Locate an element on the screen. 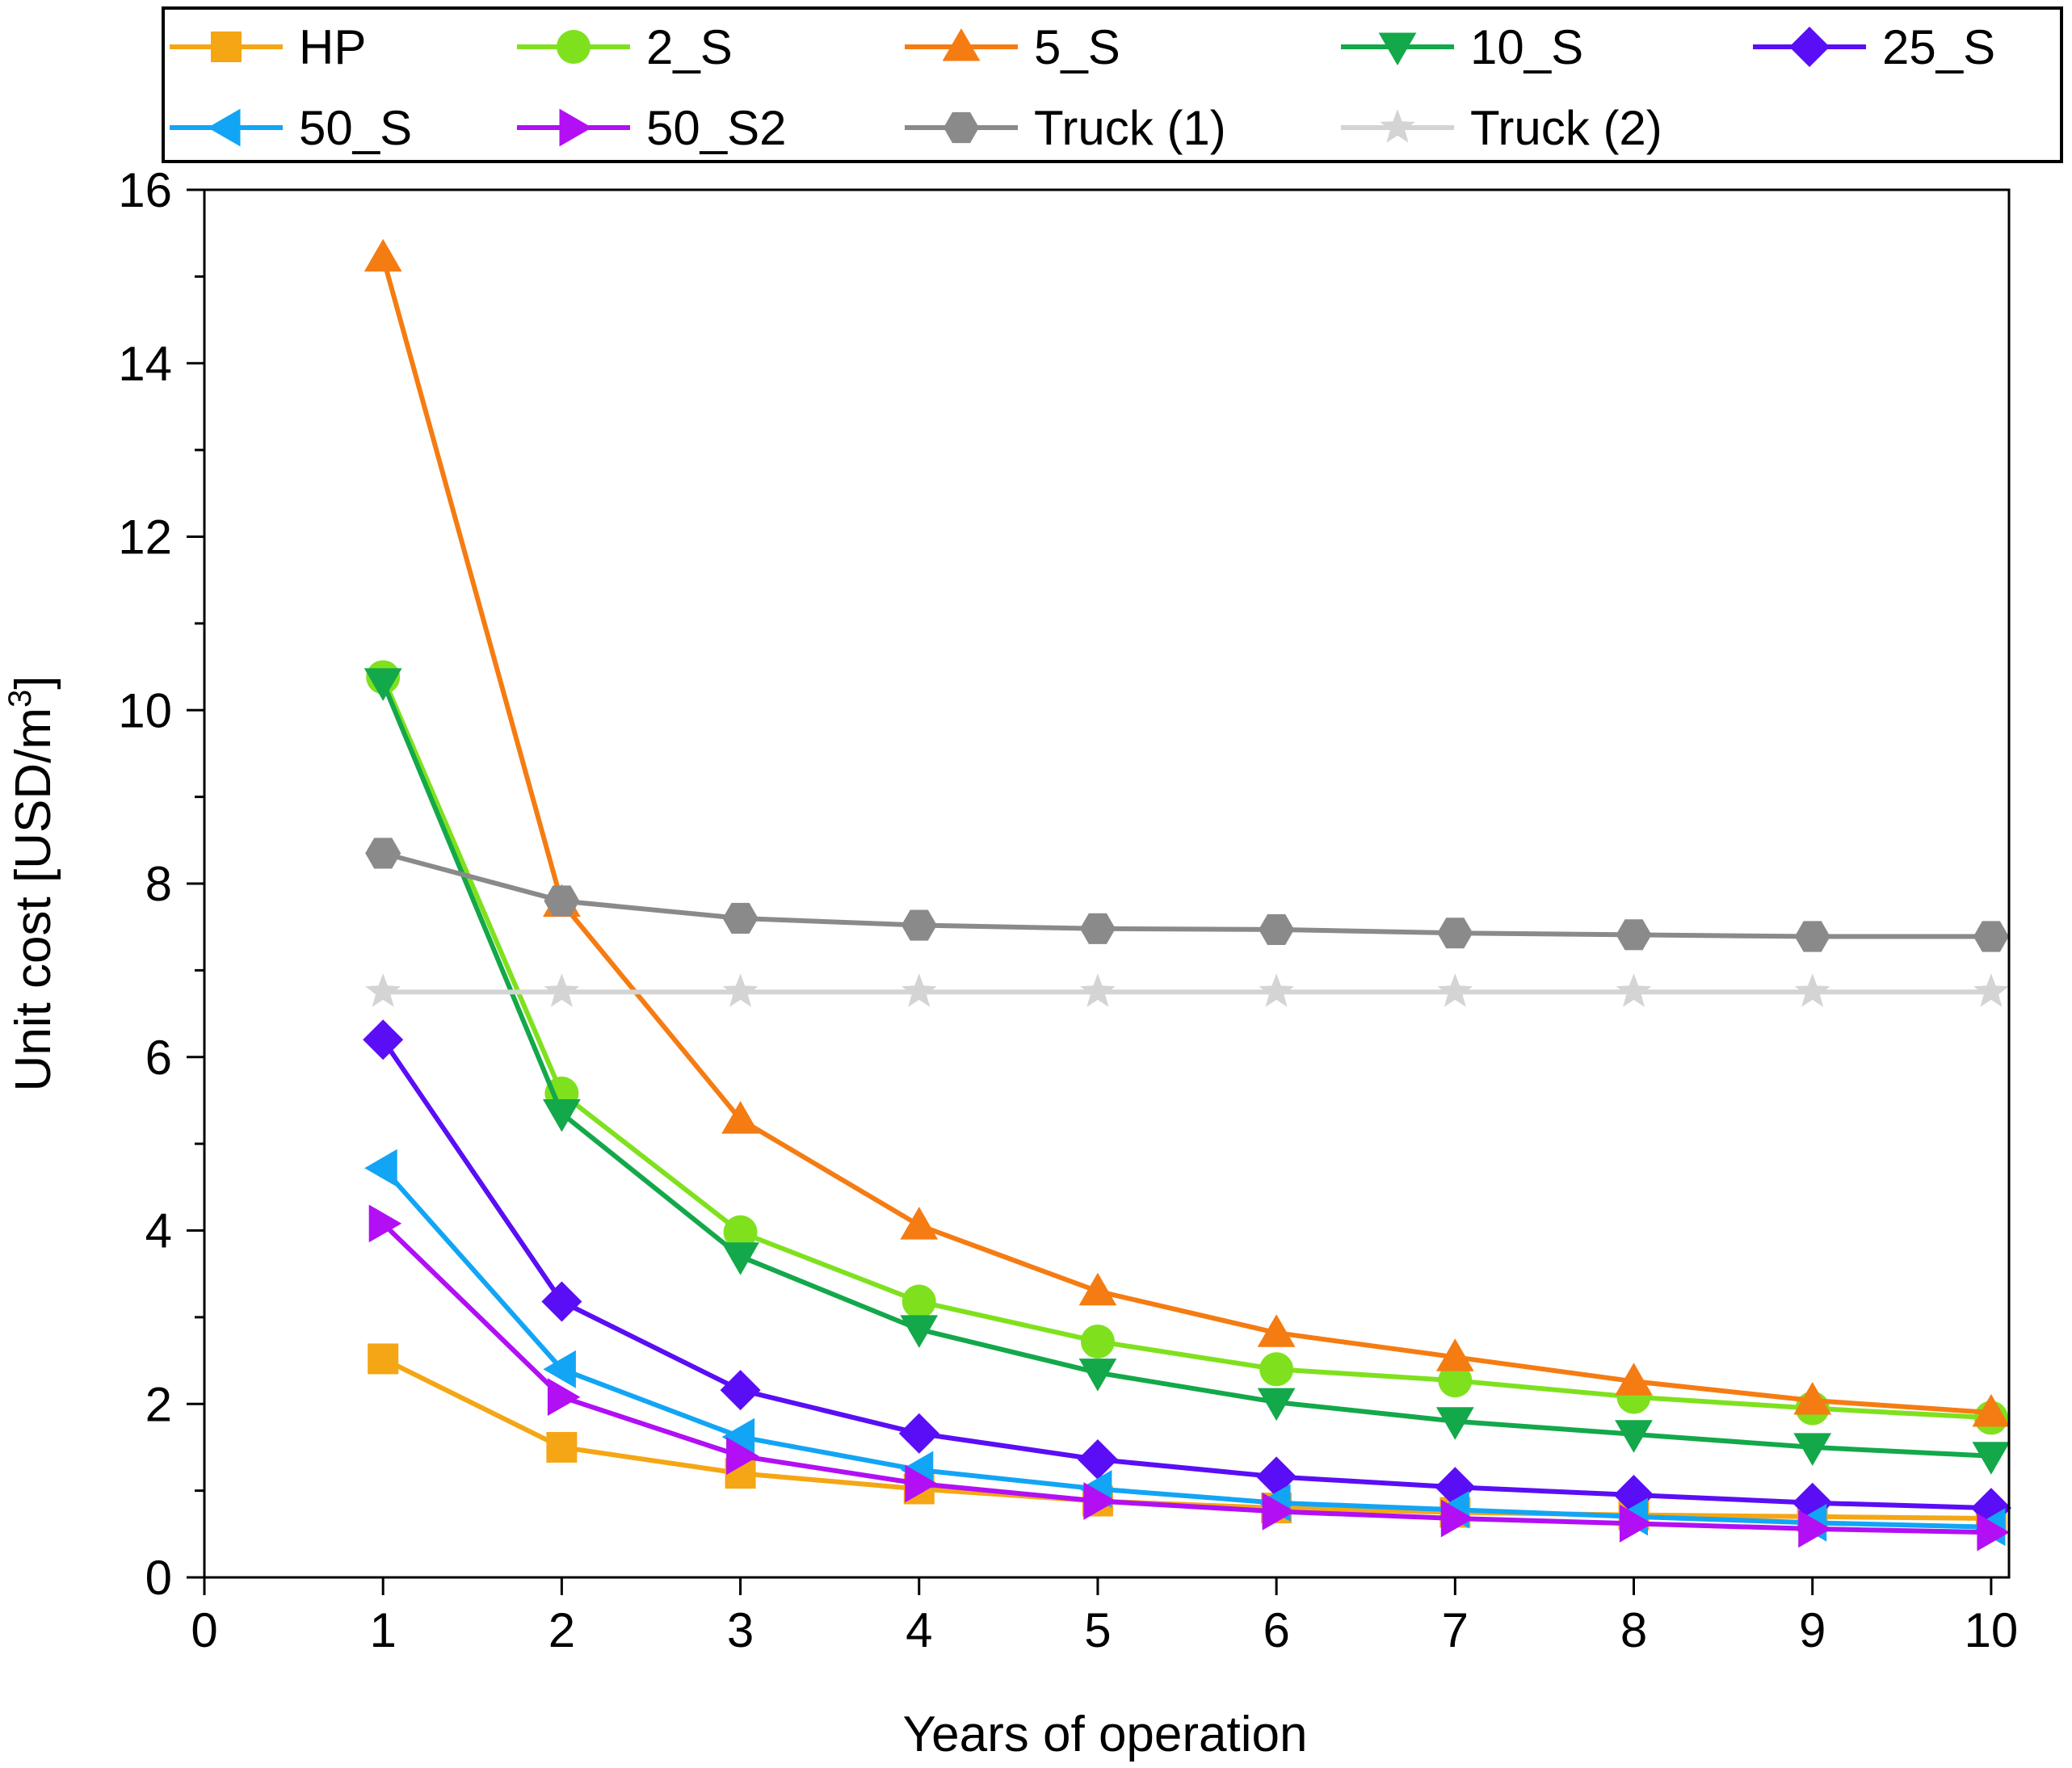 The width and height of the screenshot is (2072, 1768). legend-item-10-s: 10_S is located at coordinates (1462, 47).